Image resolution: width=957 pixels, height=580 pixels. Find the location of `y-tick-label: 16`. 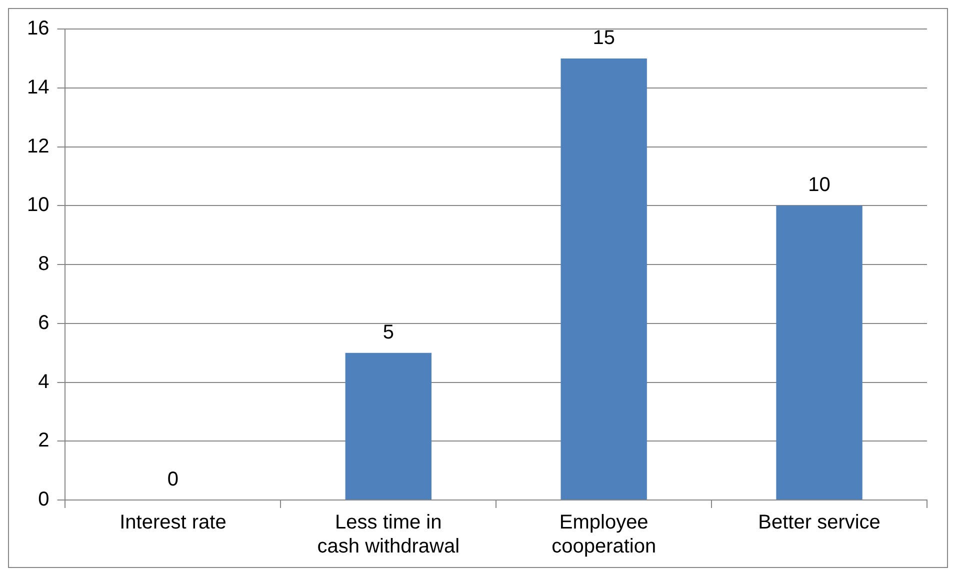

y-tick-label: 16 is located at coordinates (38, 29).